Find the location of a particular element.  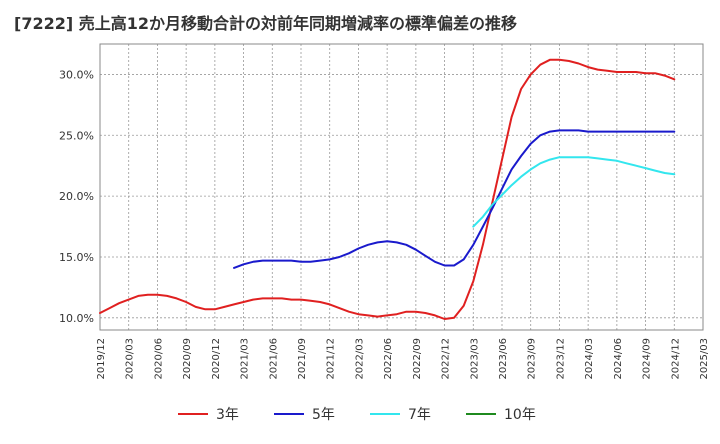

x-tick-label: 2024/03 is located at coordinates (589, 359).